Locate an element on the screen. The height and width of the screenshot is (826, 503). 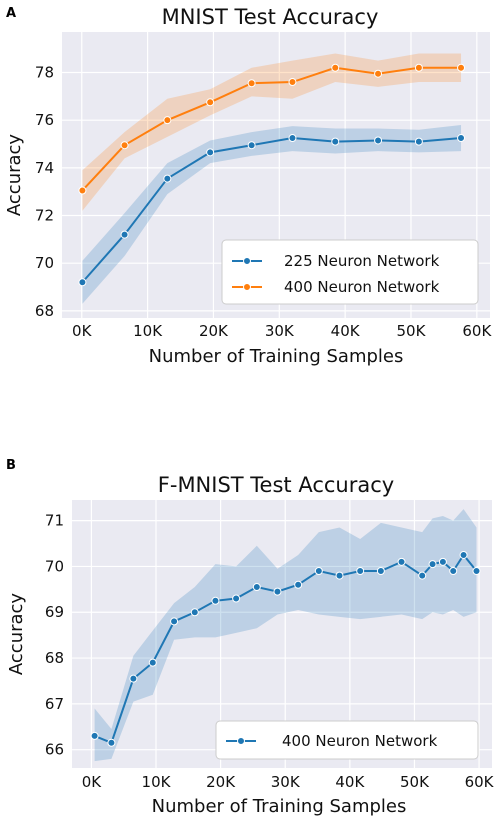
y-tick-labels: 66 67 68 69 70 71 is located at coordinates (54, 635).